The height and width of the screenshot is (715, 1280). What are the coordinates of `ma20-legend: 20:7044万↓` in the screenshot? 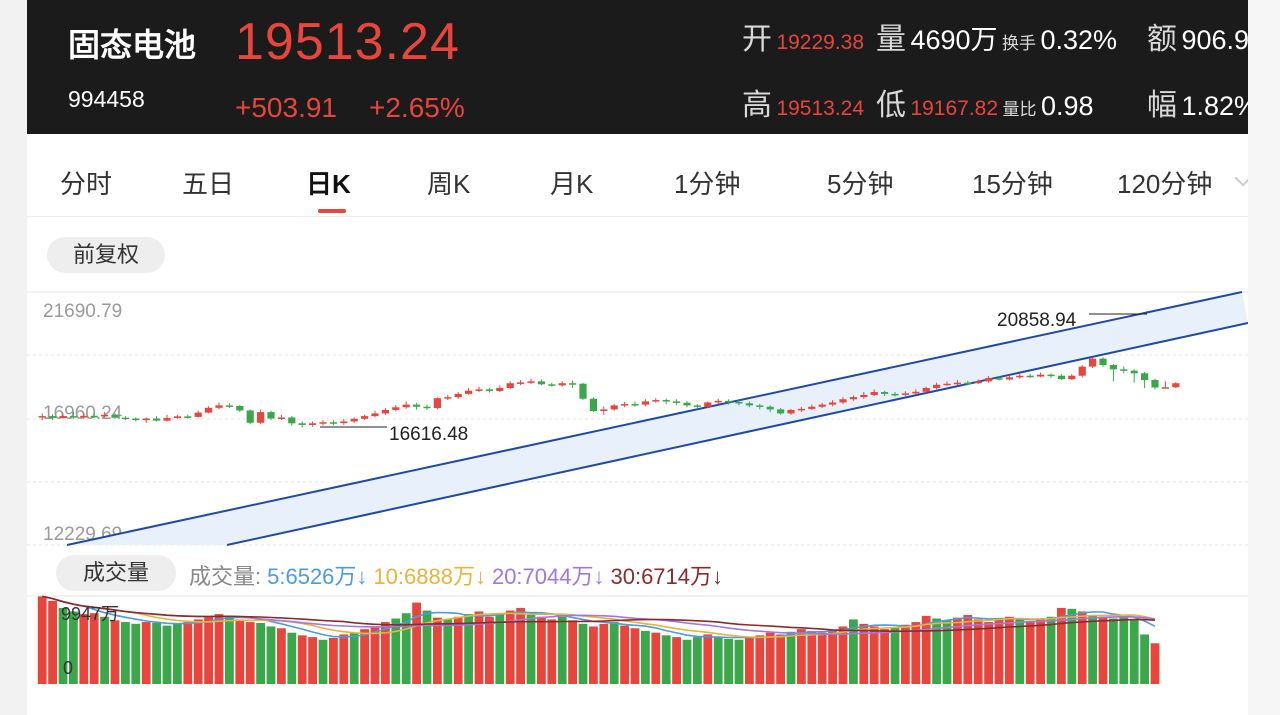 It's located at (548, 576).